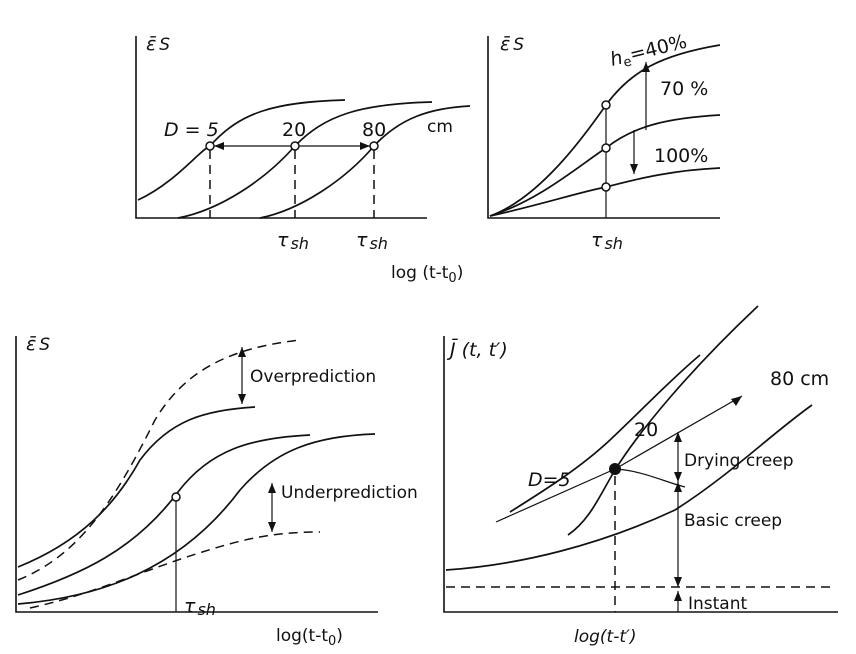 The height and width of the screenshot is (654, 856). Describe the element at coordinates (175, 570) in the screenshot. I see `bl-dash-lower` at that location.